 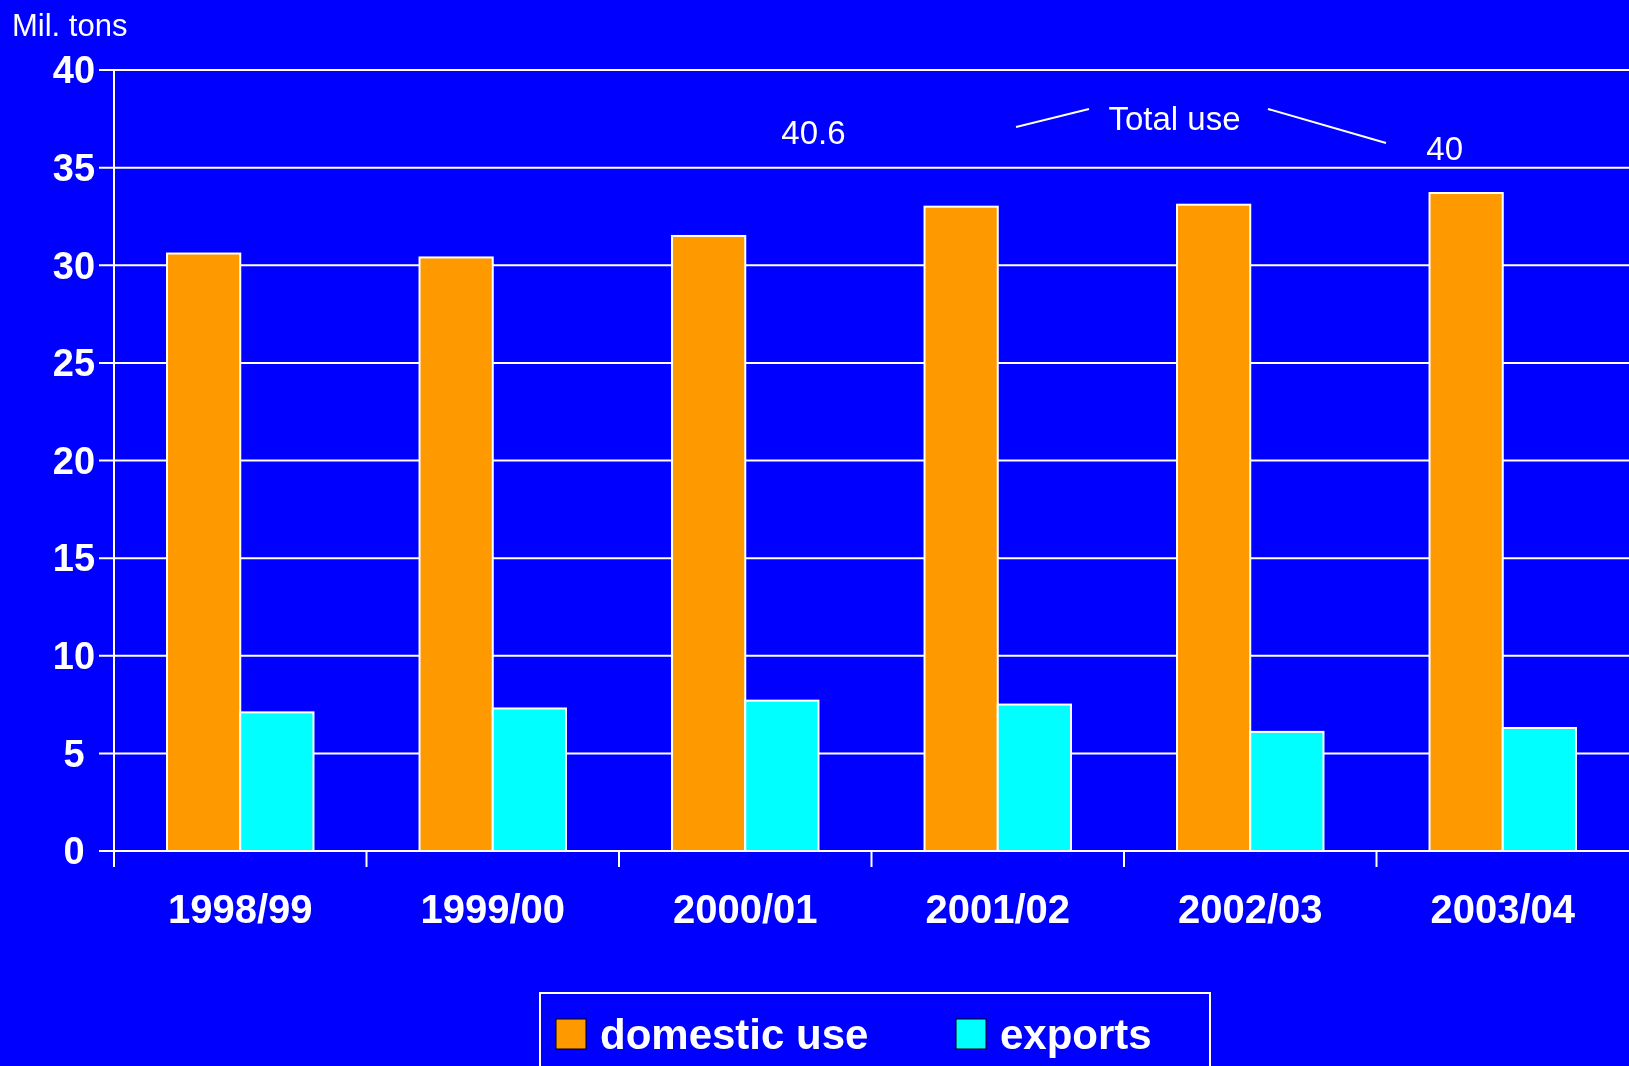 What do you see at coordinates (1250, 909) in the screenshot?
I see `x-tick-label: 2002/03` at bounding box center [1250, 909].